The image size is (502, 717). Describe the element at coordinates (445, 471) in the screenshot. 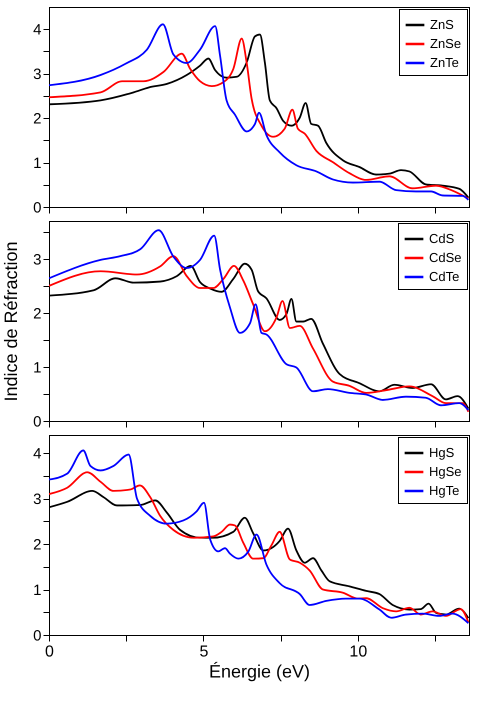

I see `legend-label: HgSe` at that location.